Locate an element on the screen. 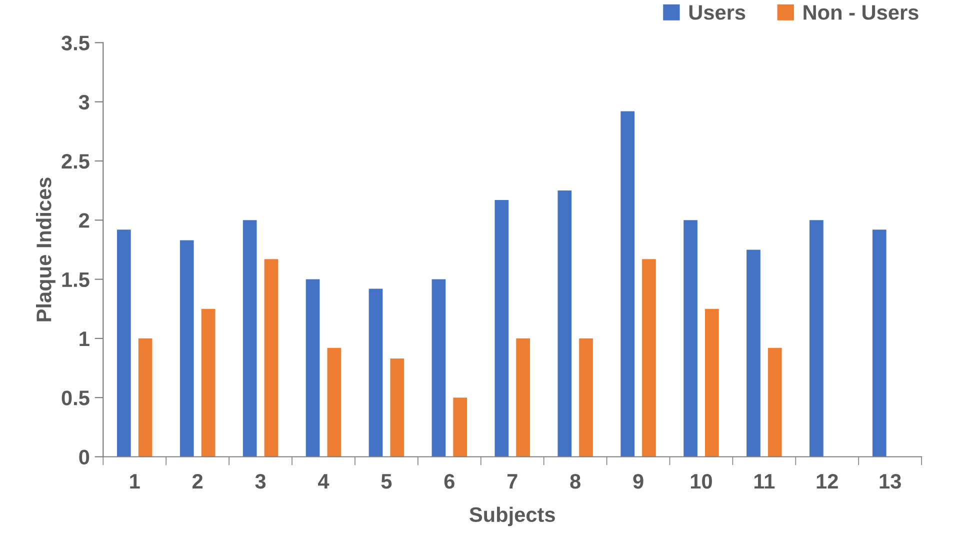 The image size is (955, 547). y-tick-label: 3.5 is located at coordinates (75, 43).